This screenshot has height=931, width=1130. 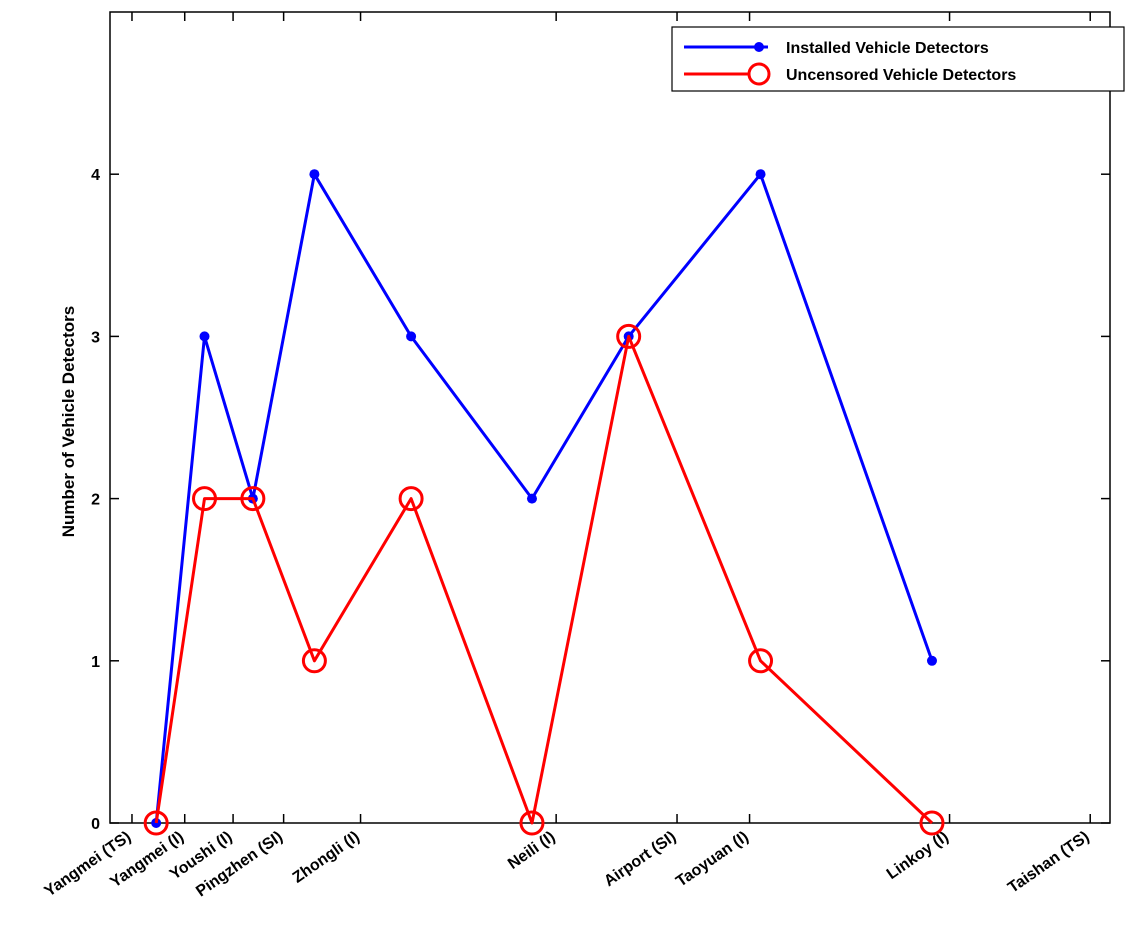 I want to click on x-tick-label: Pingzhen (SI), so click(x=239, y=864).